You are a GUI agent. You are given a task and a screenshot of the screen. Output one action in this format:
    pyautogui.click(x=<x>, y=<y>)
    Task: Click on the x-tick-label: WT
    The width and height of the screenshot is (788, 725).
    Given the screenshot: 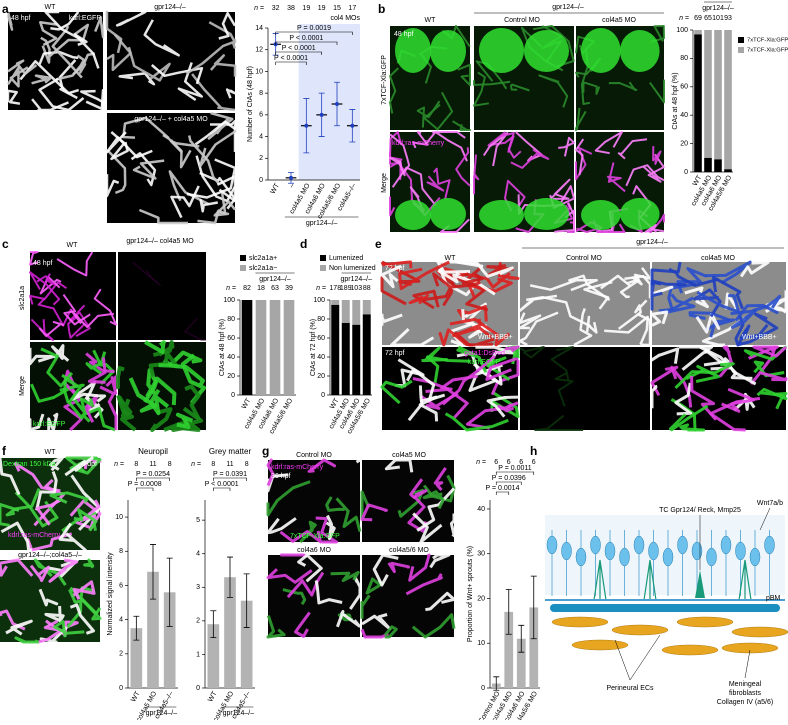 What is the action you would take?
    pyautogui.click(x=213, y=697)
    